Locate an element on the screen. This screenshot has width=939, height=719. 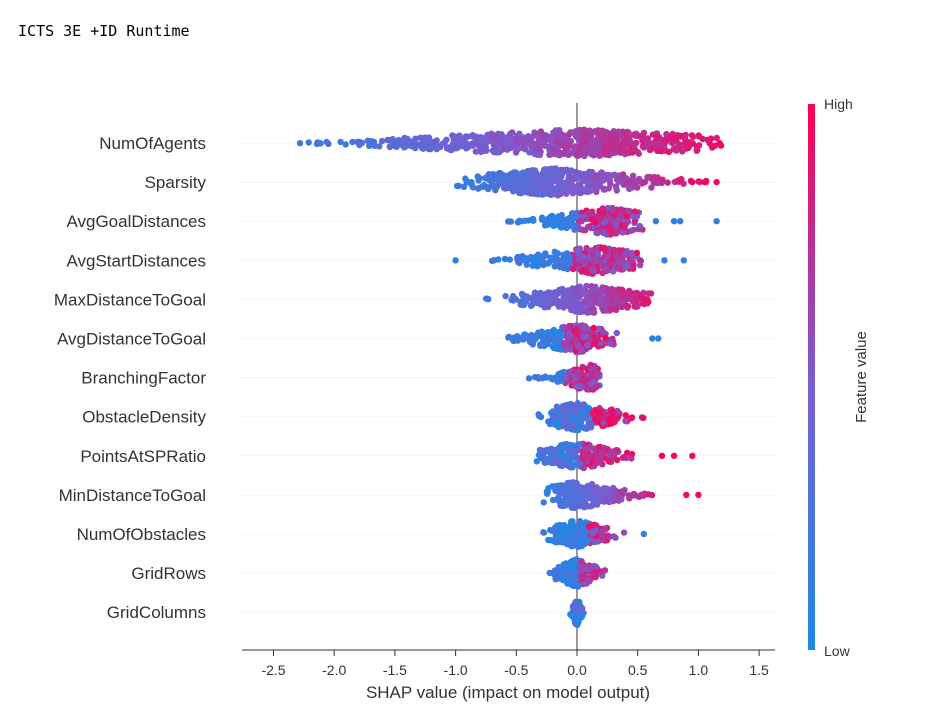
x-tick-label: 1.5 is located at coordinates (759, 670).